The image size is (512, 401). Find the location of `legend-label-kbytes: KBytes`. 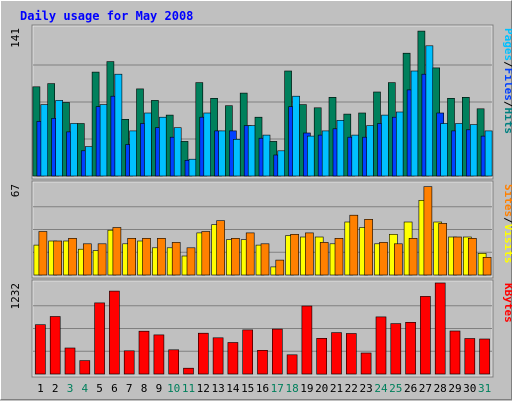

legend-label-kbytes: KBytes is located at coordinates (507, 303).